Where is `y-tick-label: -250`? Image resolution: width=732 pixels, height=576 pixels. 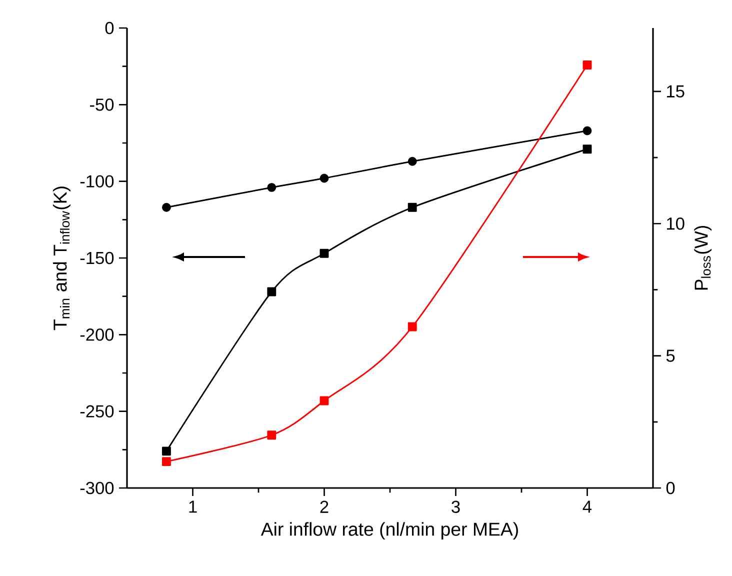
y-tick-label: -250 is located at coordinates (97, 411).